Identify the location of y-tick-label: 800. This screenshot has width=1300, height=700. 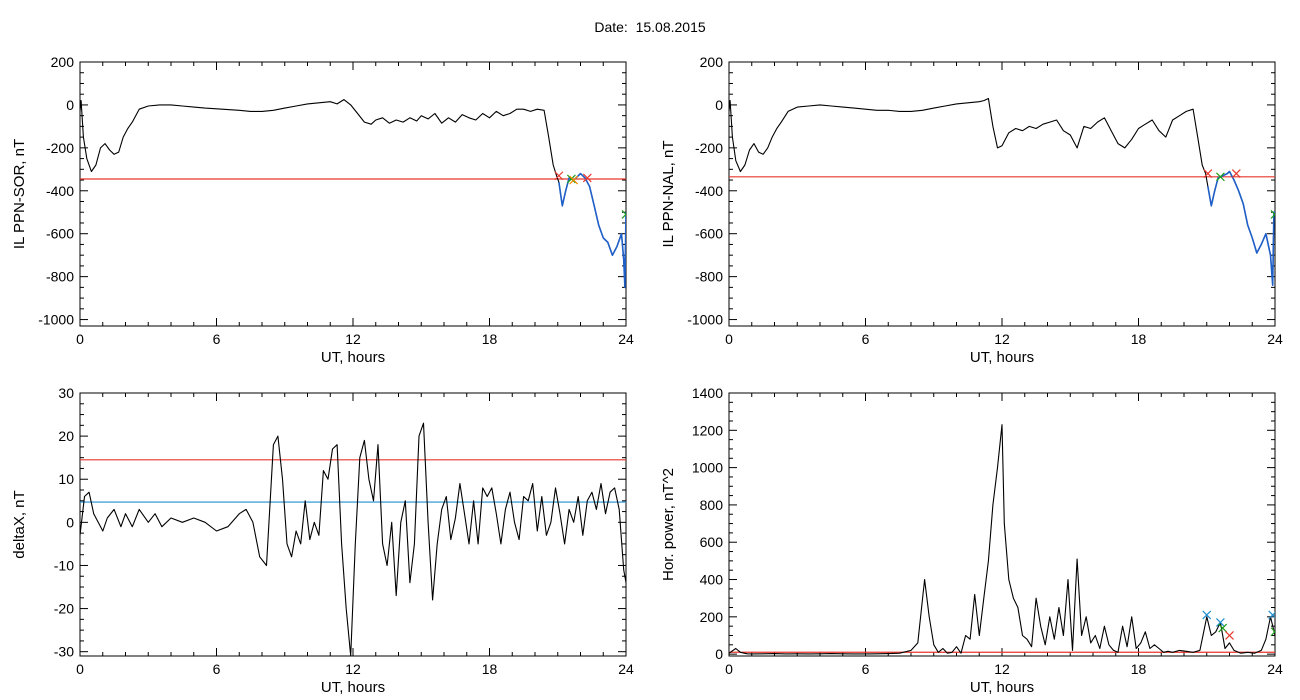
(712, 505).